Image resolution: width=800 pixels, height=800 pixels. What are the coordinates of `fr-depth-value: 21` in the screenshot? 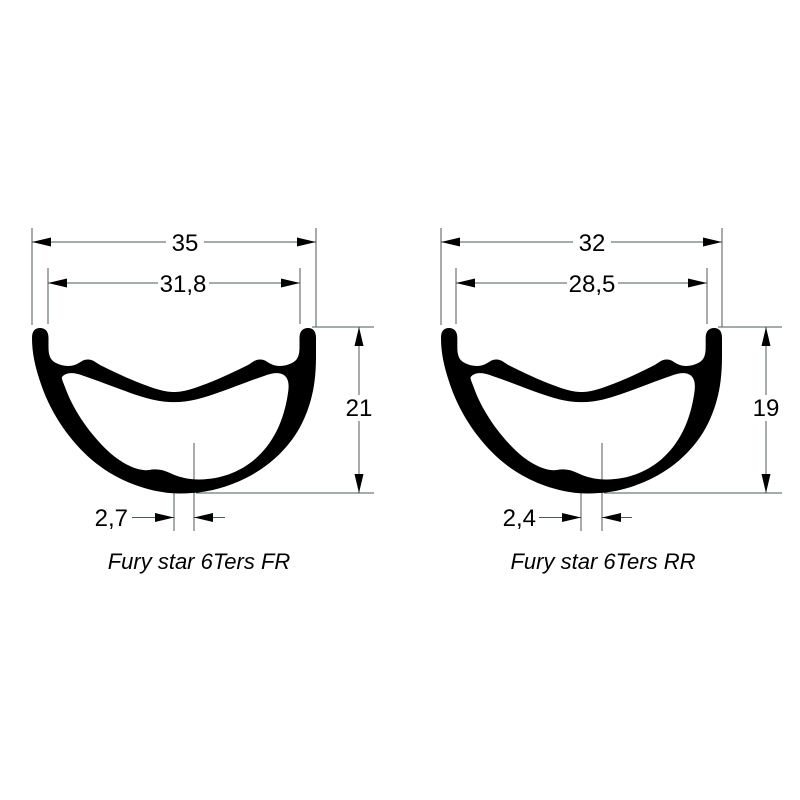 It's located at (359, 408).